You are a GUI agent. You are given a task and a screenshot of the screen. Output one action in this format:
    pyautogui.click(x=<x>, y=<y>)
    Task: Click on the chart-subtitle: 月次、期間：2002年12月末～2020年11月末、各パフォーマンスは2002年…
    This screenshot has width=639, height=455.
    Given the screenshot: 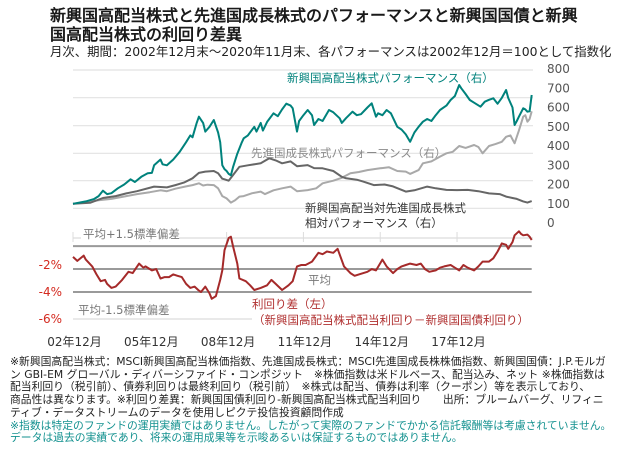 What is the action you would take?
    pyautogui.click(x=331, y=51)
    